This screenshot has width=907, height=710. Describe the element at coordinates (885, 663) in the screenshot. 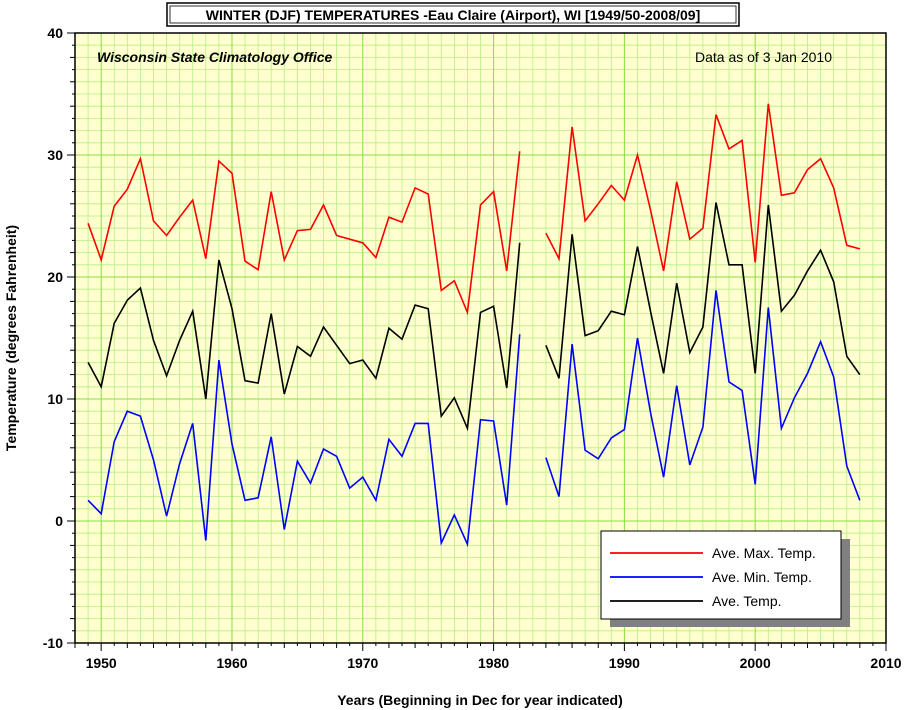

I see `x-tick-label: 2010` at that location.